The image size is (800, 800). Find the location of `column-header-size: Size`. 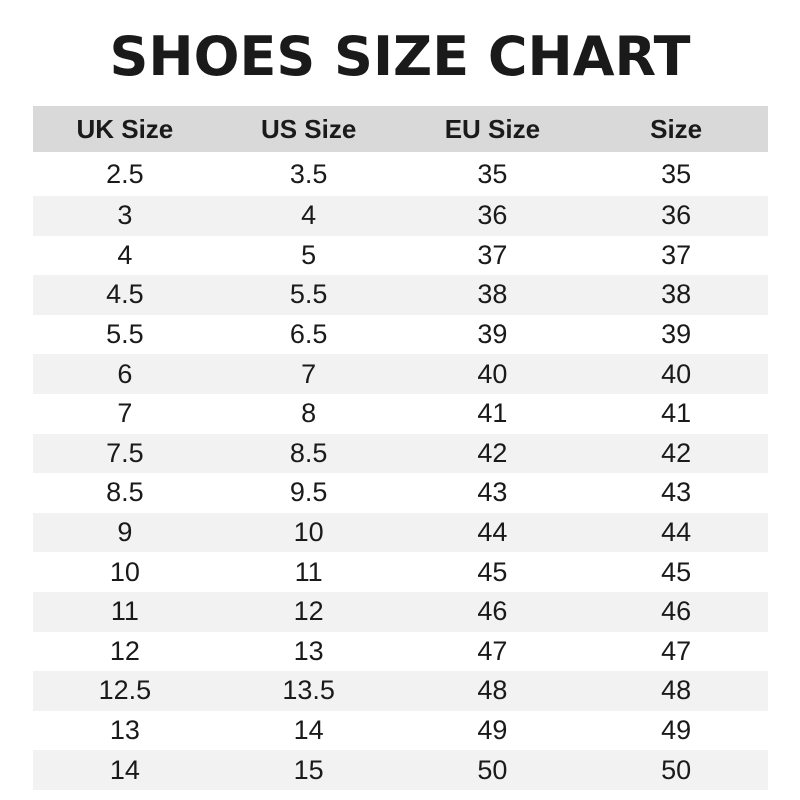

column-header-size: Size is located at coordinates (676, 128).